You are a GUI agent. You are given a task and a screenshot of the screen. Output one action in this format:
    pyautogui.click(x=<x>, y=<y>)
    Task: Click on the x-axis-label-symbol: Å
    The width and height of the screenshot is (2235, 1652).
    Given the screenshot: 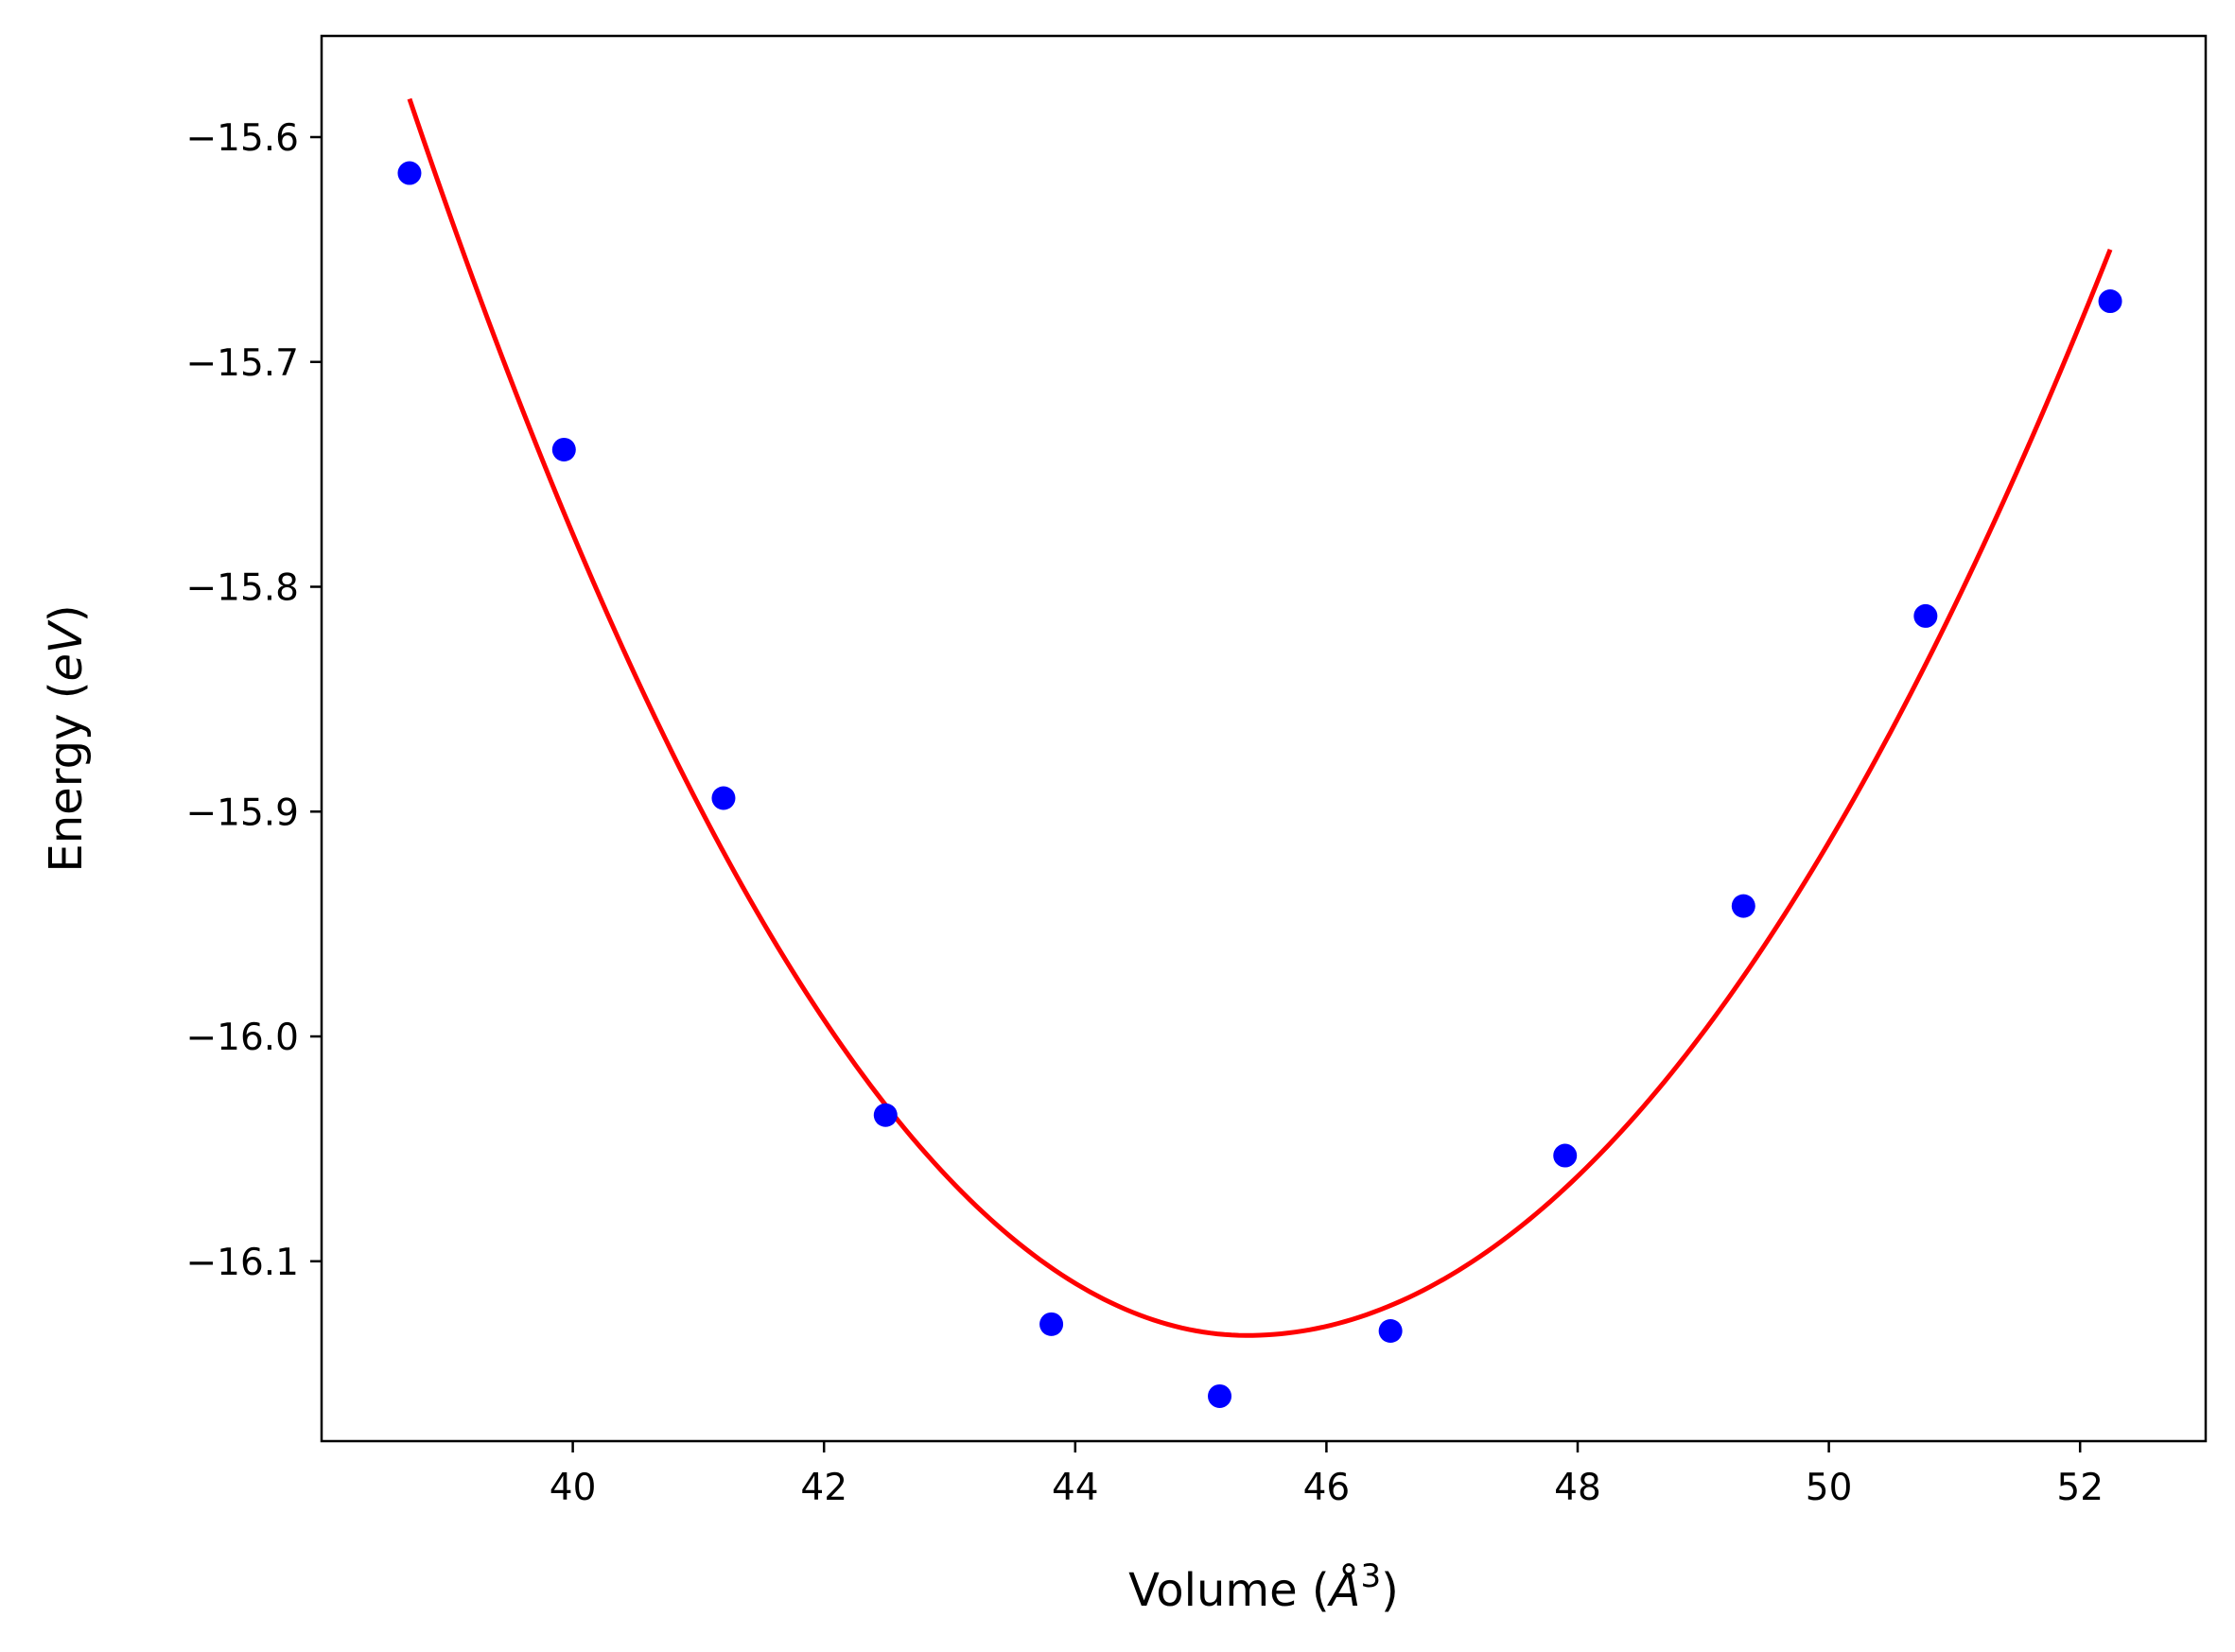 What is the action you would take?
    pyautogui.click(x=1344, y=1590)
    